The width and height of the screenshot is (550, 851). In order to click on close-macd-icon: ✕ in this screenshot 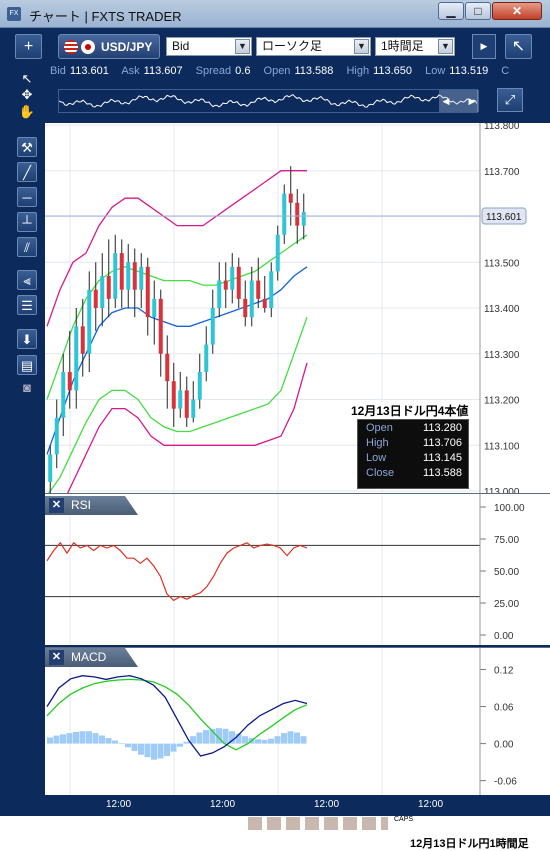, I will do `click(56, 657)`.